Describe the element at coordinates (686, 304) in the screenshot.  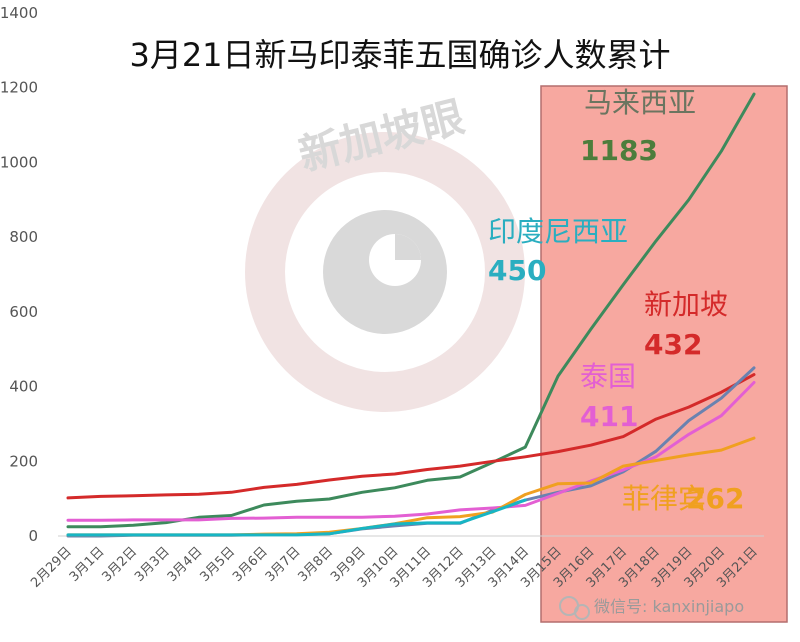
I see `annotation-name-singapore: 新加坡` at that location.